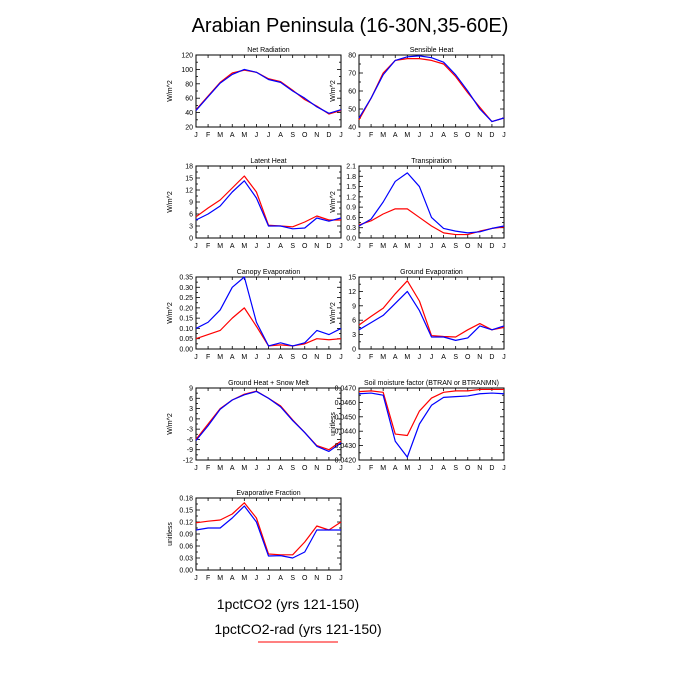  I want to click on y-tick-label: 0.06, so click(186, 547).